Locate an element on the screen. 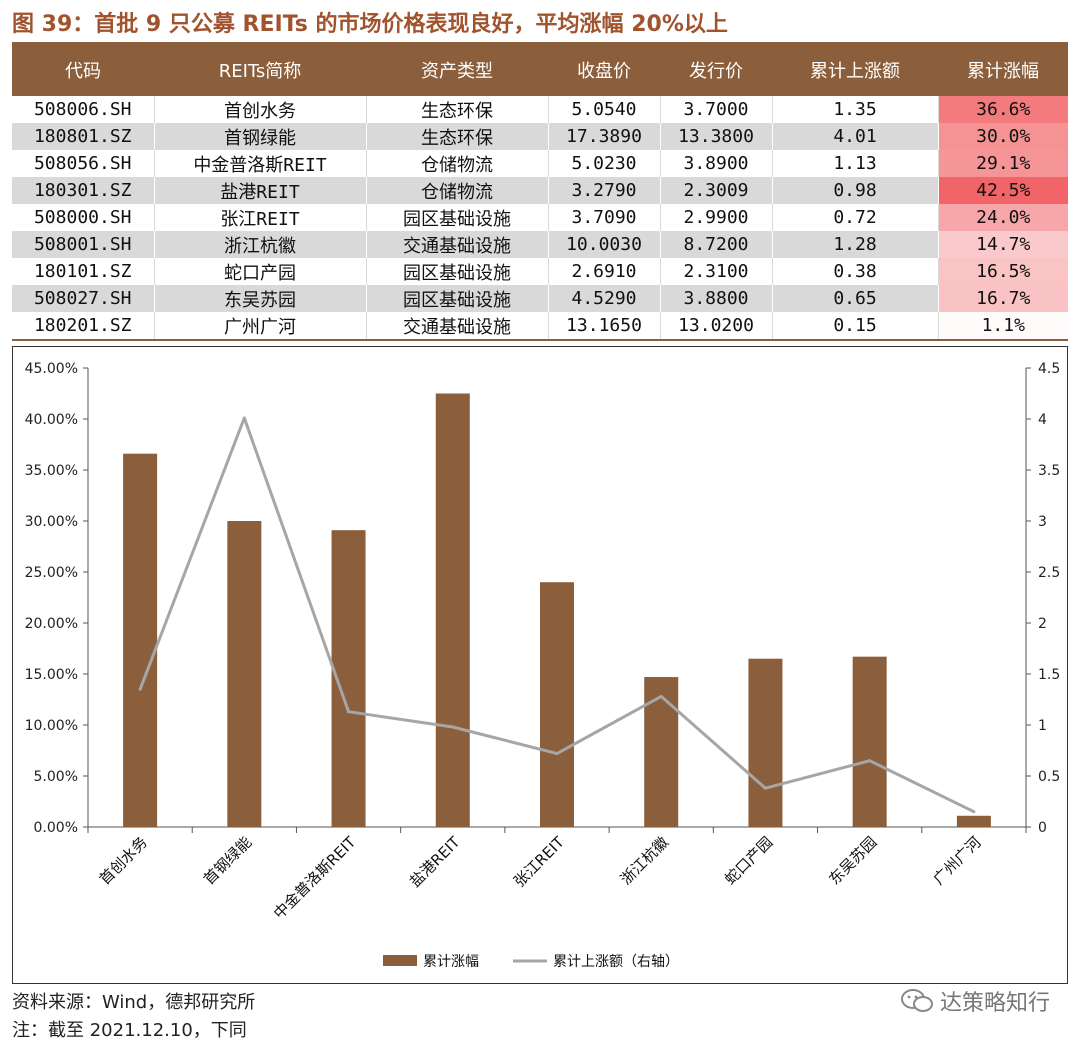  cell-issue: 3.8900 is located at coordinates (716, 163).